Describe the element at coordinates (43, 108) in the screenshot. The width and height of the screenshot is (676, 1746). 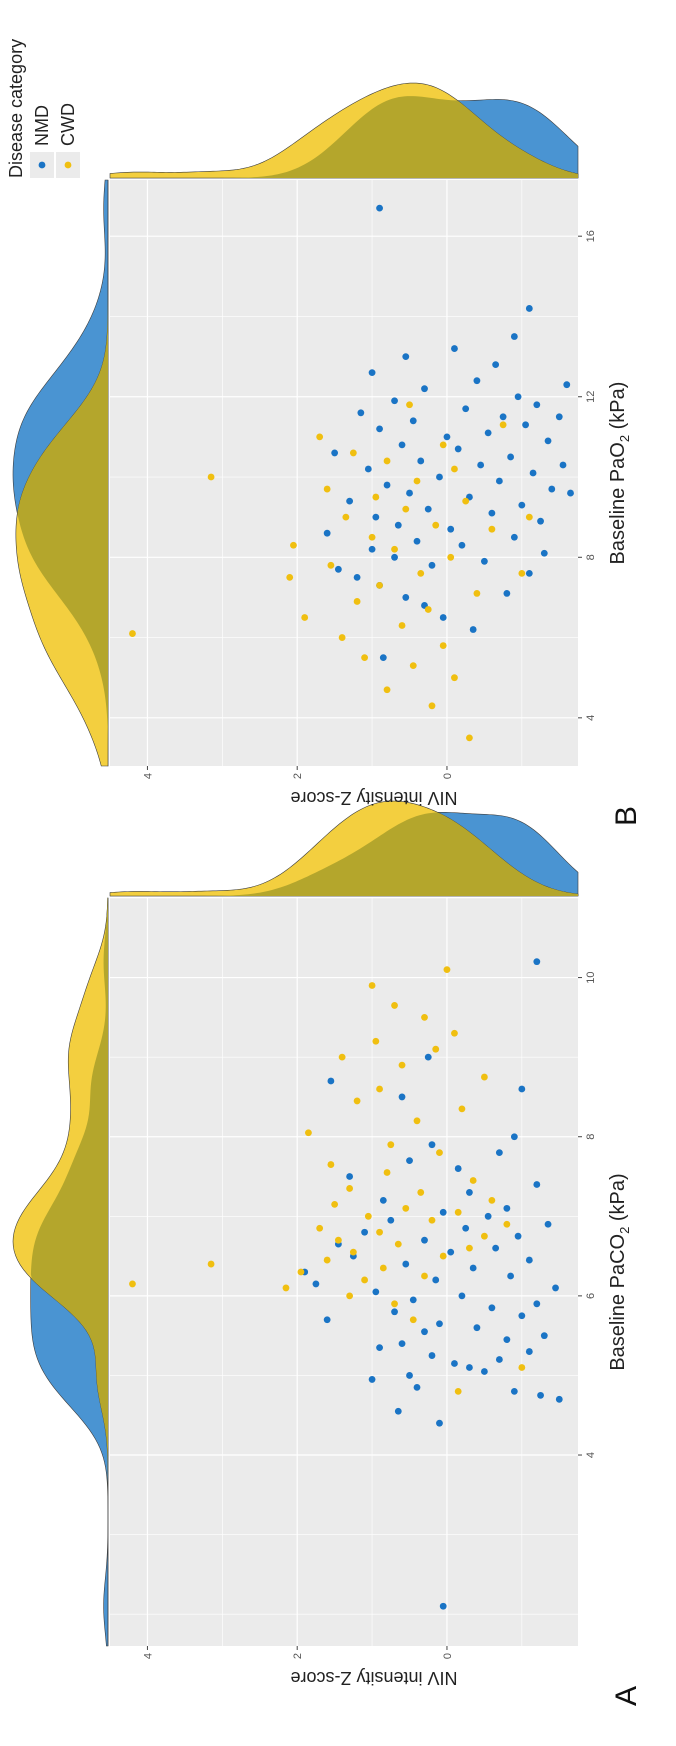
I see `legend: Disease category NMD CWD` at that location.